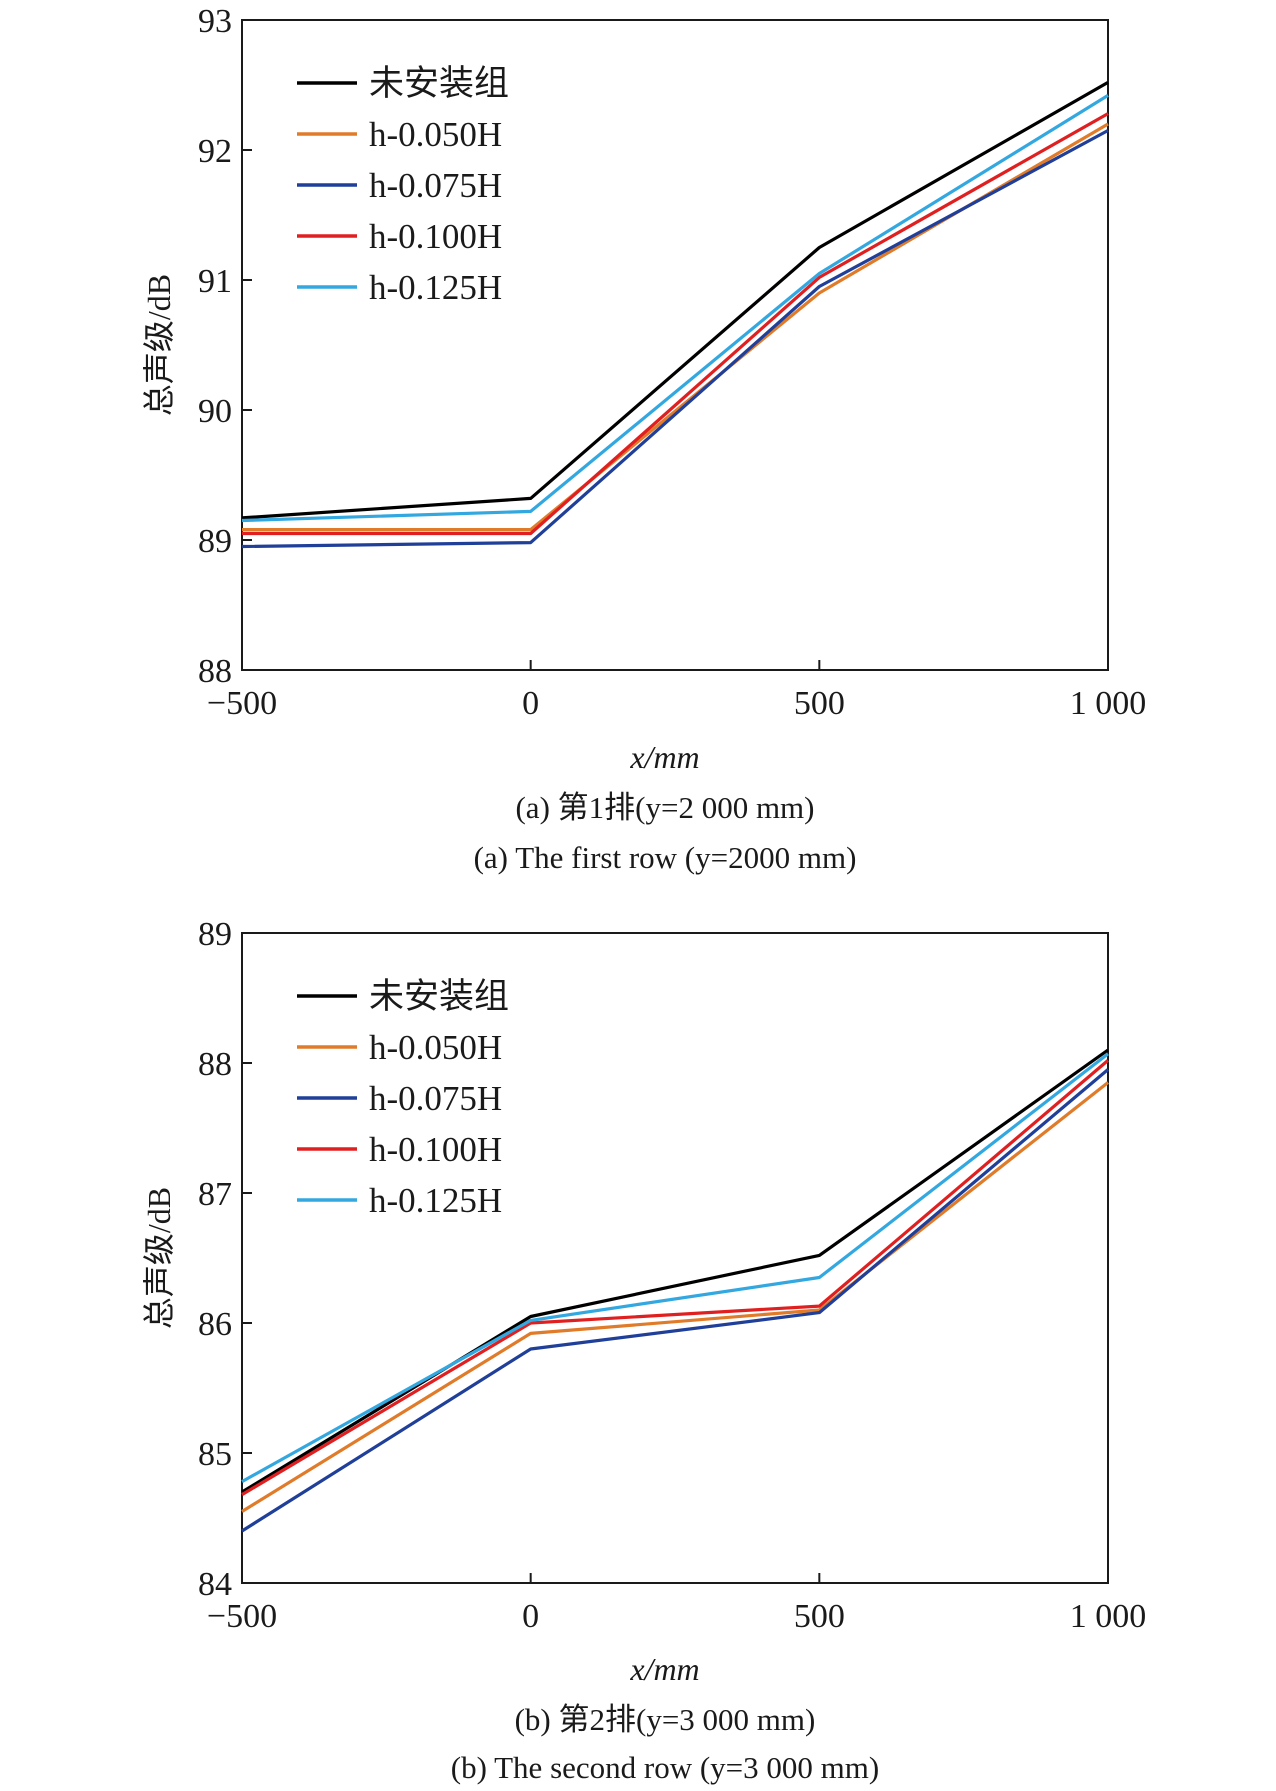 The width and height of the screenshot is (1276, 1791). Describe the element at coordinates (665, 857) in the screenshot. I see `caption-en: (a) The first row (y=2000 mm)` at that location.